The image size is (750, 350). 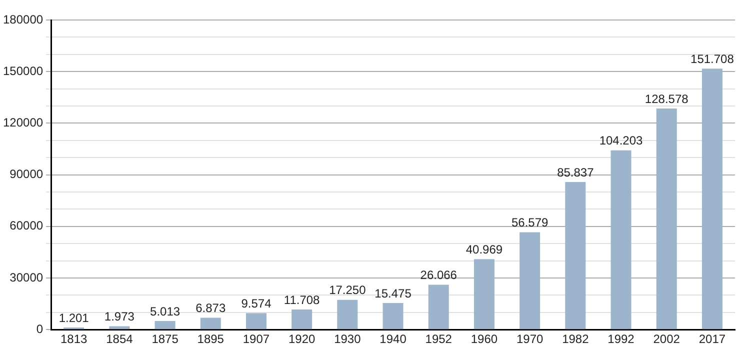 I want to click on data-label: 5.013, so click(x=165, y=311).